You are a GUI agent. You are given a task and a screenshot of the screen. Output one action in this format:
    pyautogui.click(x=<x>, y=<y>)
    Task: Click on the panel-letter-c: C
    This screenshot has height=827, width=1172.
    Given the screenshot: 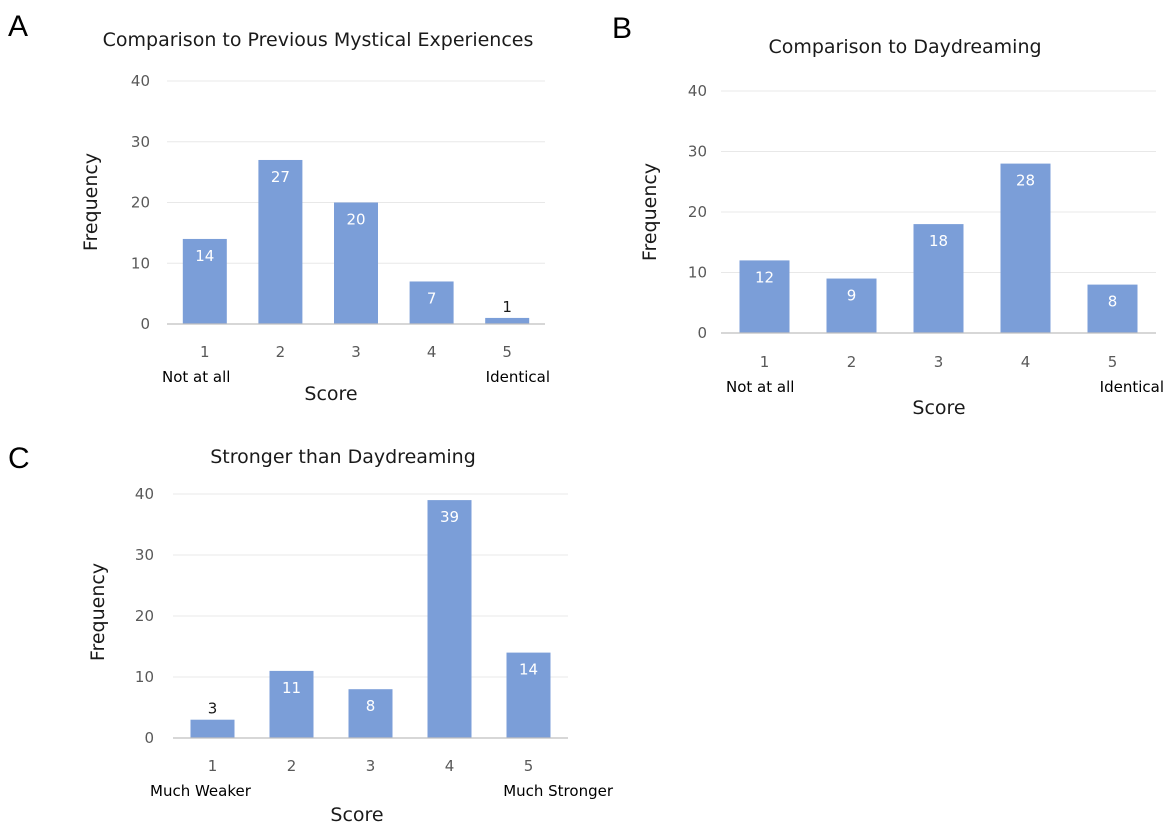 What is the action you would take?
    pyautogui.click(x=19, y=458)
    